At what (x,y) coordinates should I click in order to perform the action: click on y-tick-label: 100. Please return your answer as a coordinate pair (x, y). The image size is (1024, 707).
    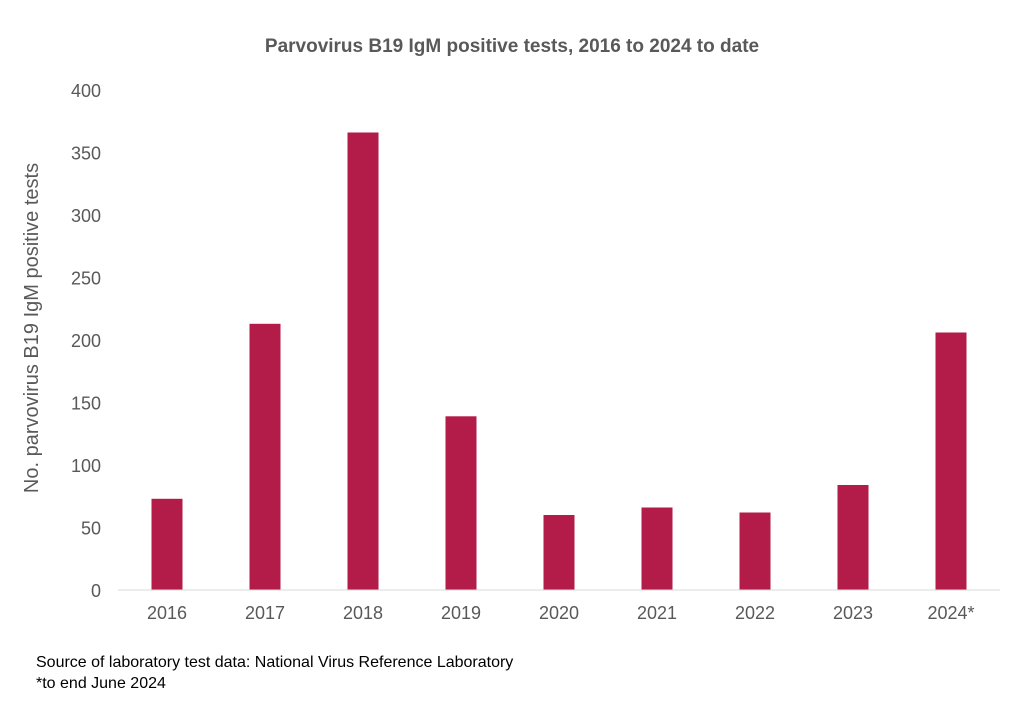
    Looking at the image, I should click on (86, 466).